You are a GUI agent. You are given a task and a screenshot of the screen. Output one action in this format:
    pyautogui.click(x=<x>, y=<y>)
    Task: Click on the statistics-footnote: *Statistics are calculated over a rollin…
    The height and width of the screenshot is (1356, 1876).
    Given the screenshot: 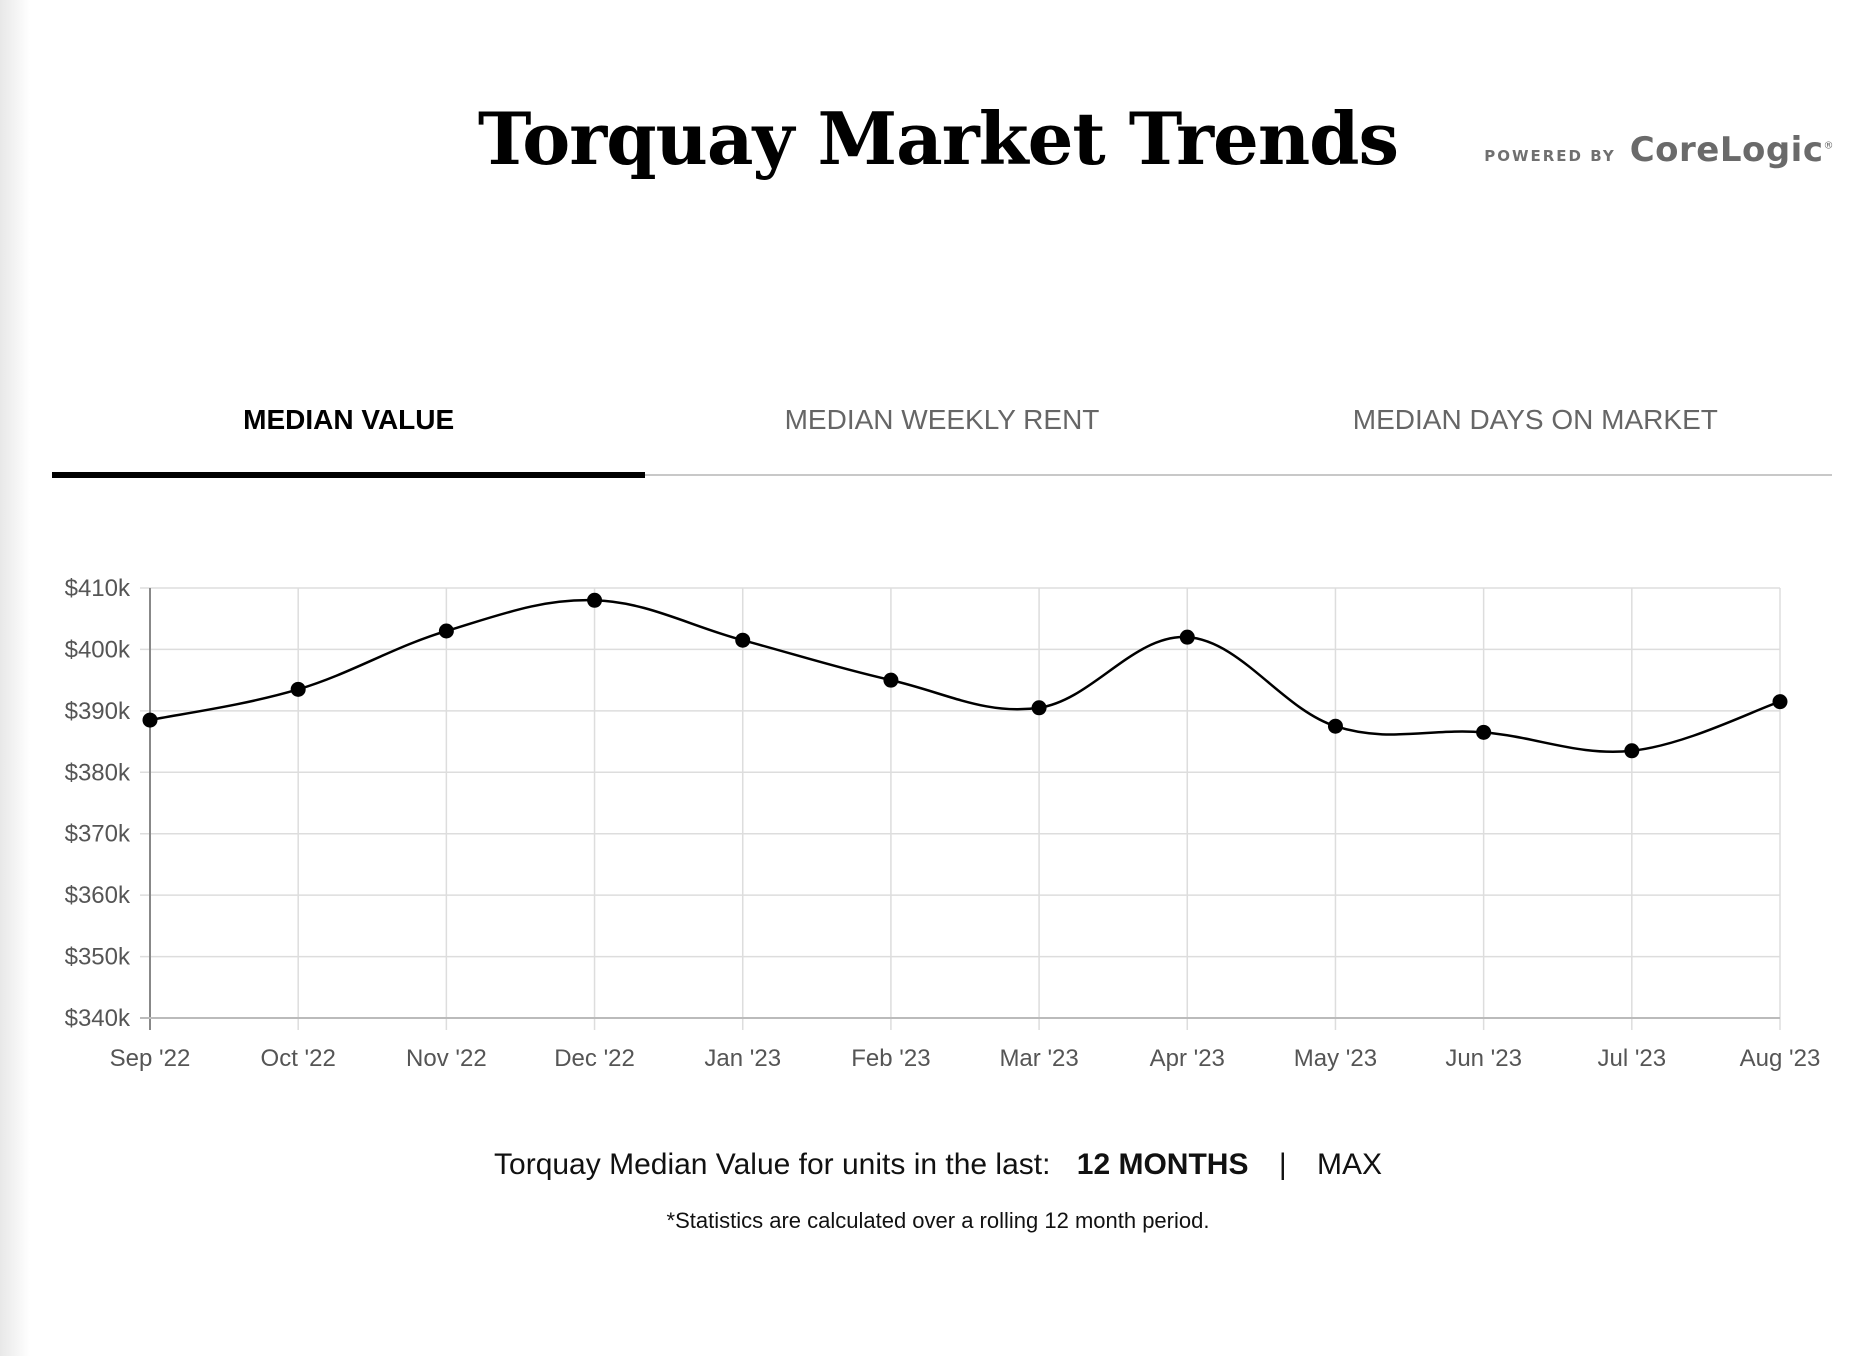 What is the action you would take?
    pyautogui.click(x=938, y=1220)
    